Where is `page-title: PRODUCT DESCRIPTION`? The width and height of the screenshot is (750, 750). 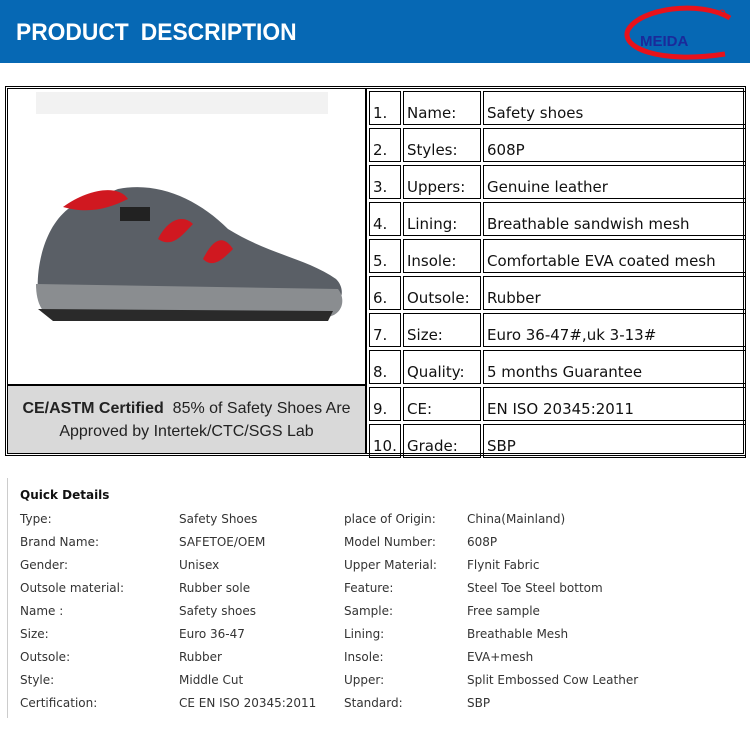 page-title: PRODUCT DESCRIPTION is located at coordinates (156, 32).